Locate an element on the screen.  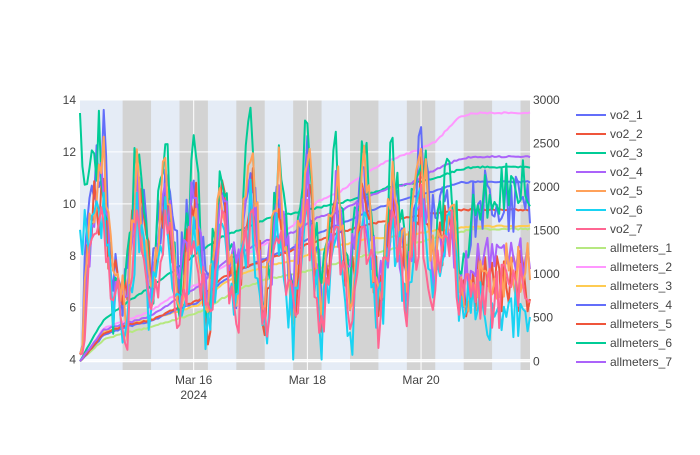
legend-label: allmeters_1 is located at coordinates (641, 248).